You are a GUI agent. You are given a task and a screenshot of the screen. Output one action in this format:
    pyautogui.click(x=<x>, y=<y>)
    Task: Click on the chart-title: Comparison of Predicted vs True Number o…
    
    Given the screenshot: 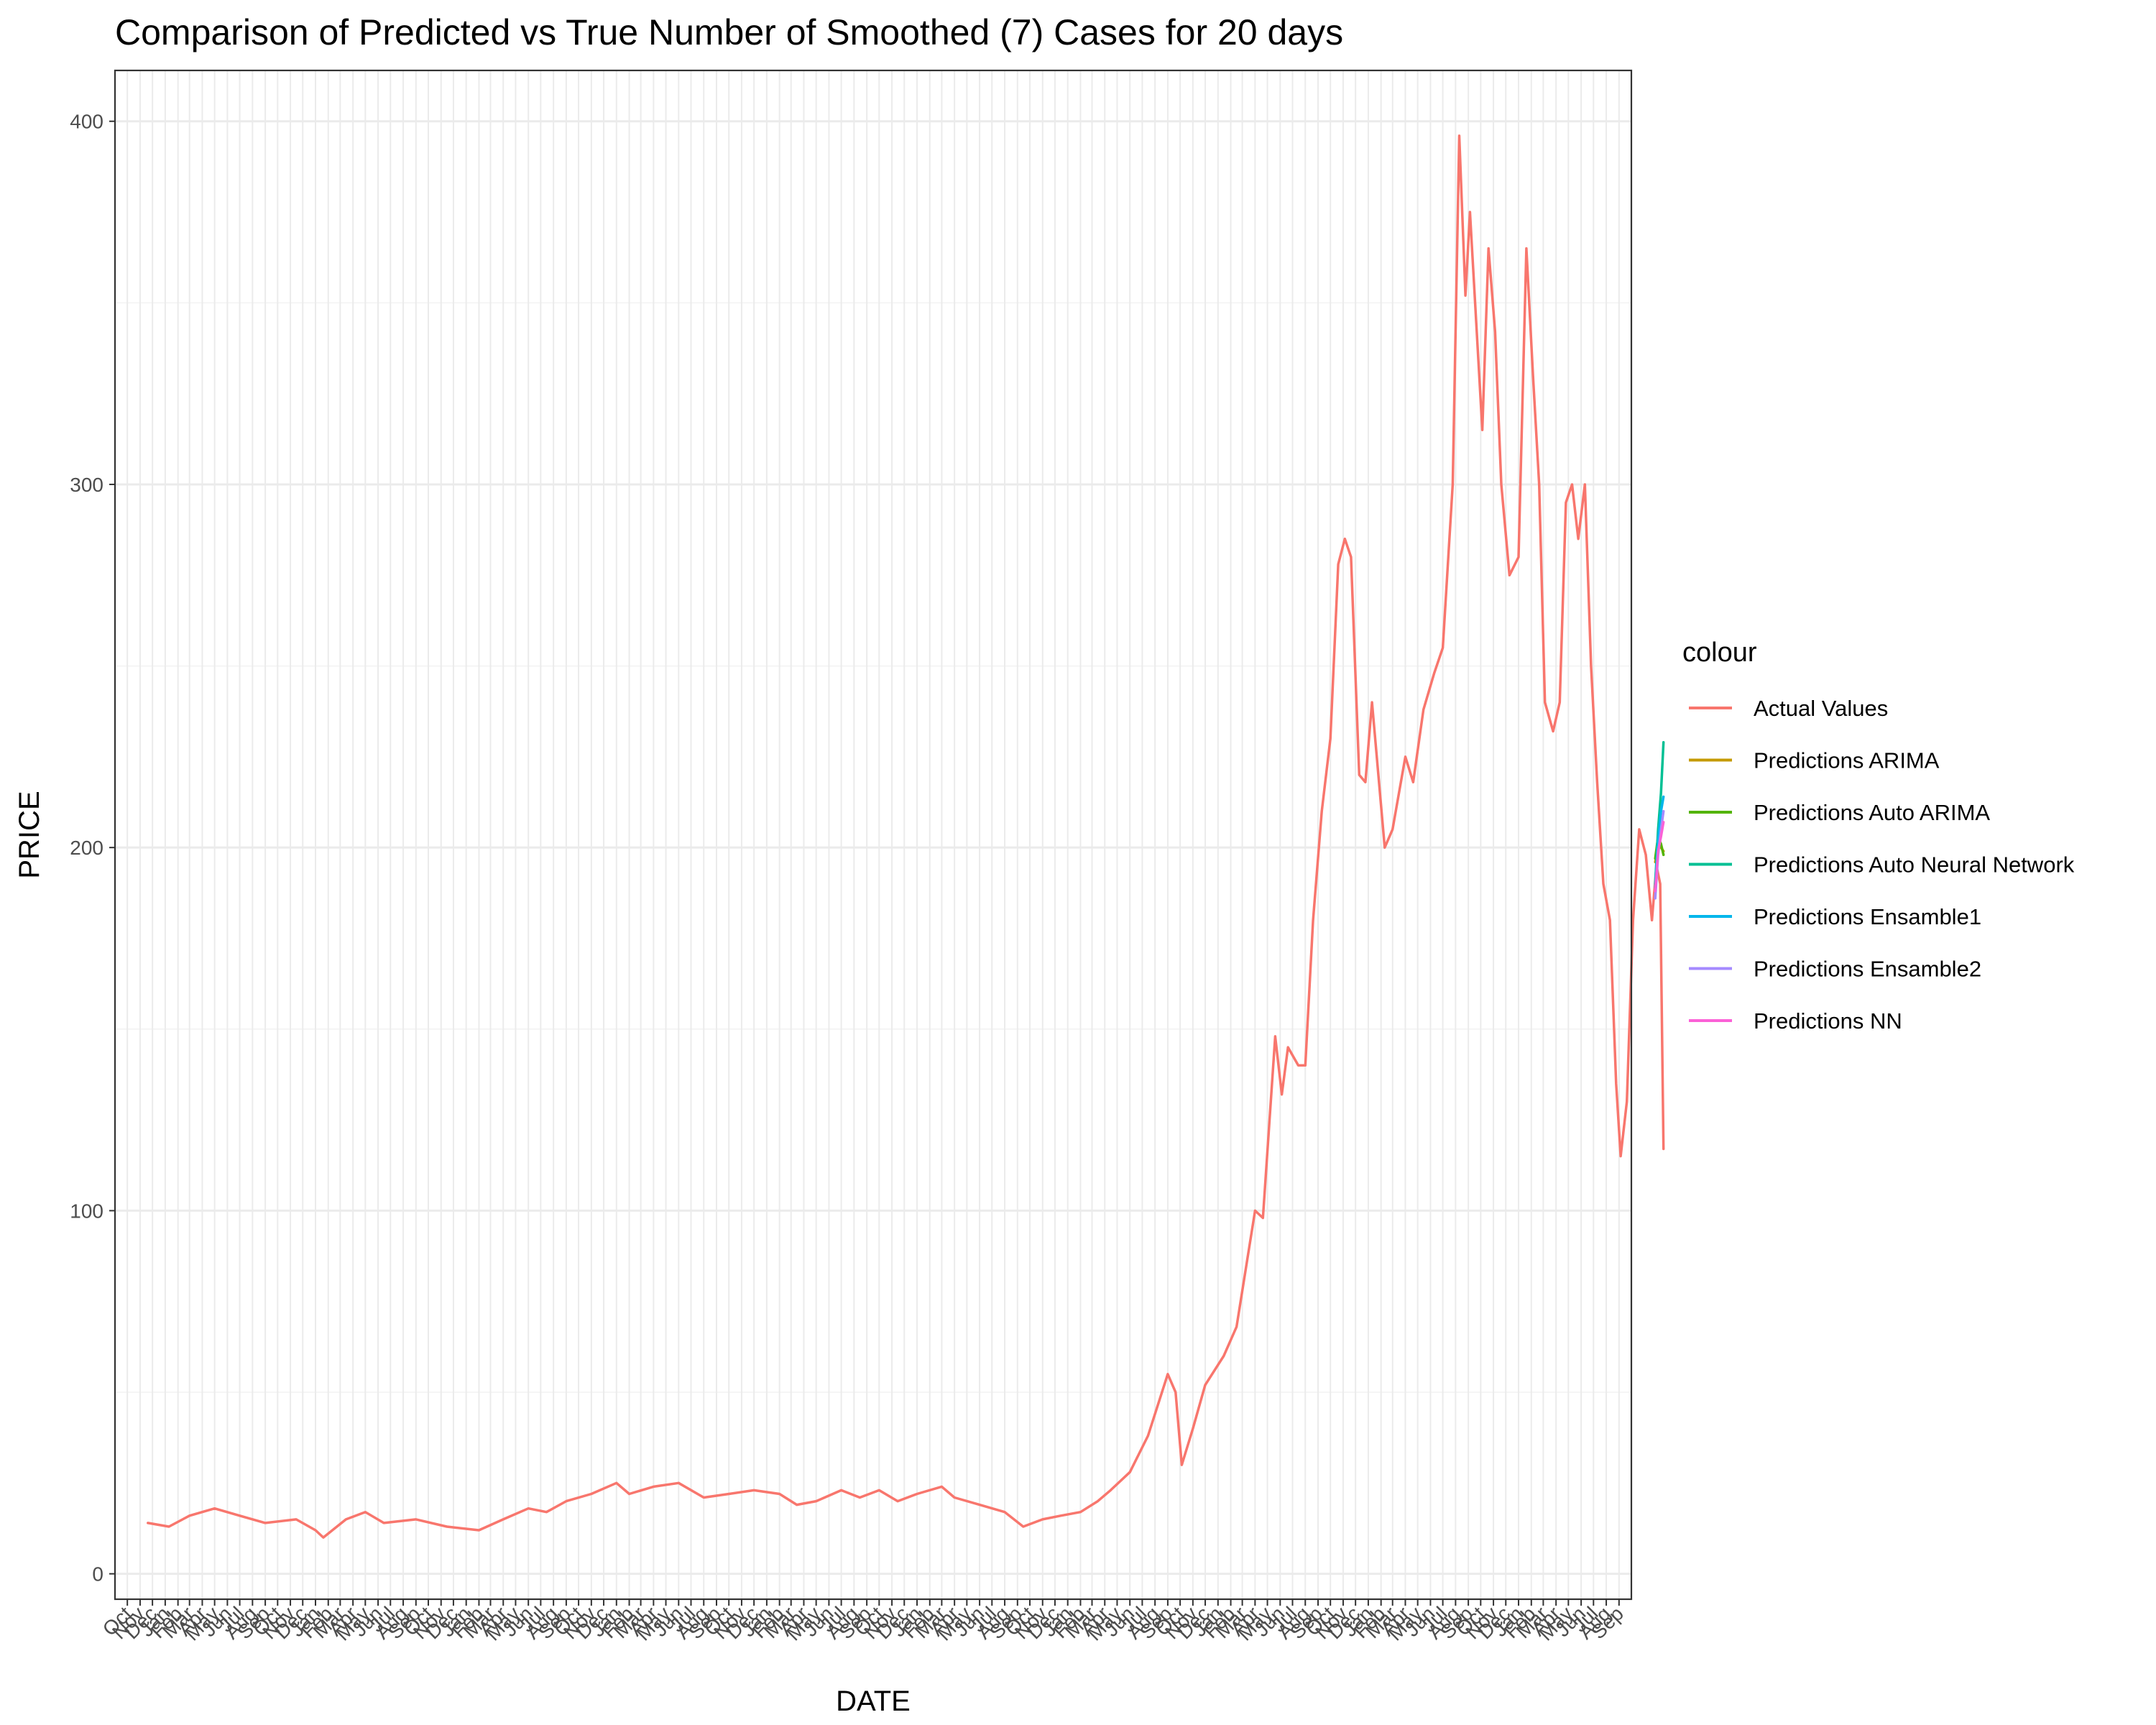 What is the action you would take?
    pyautogui.click(x=729, y=32)
    